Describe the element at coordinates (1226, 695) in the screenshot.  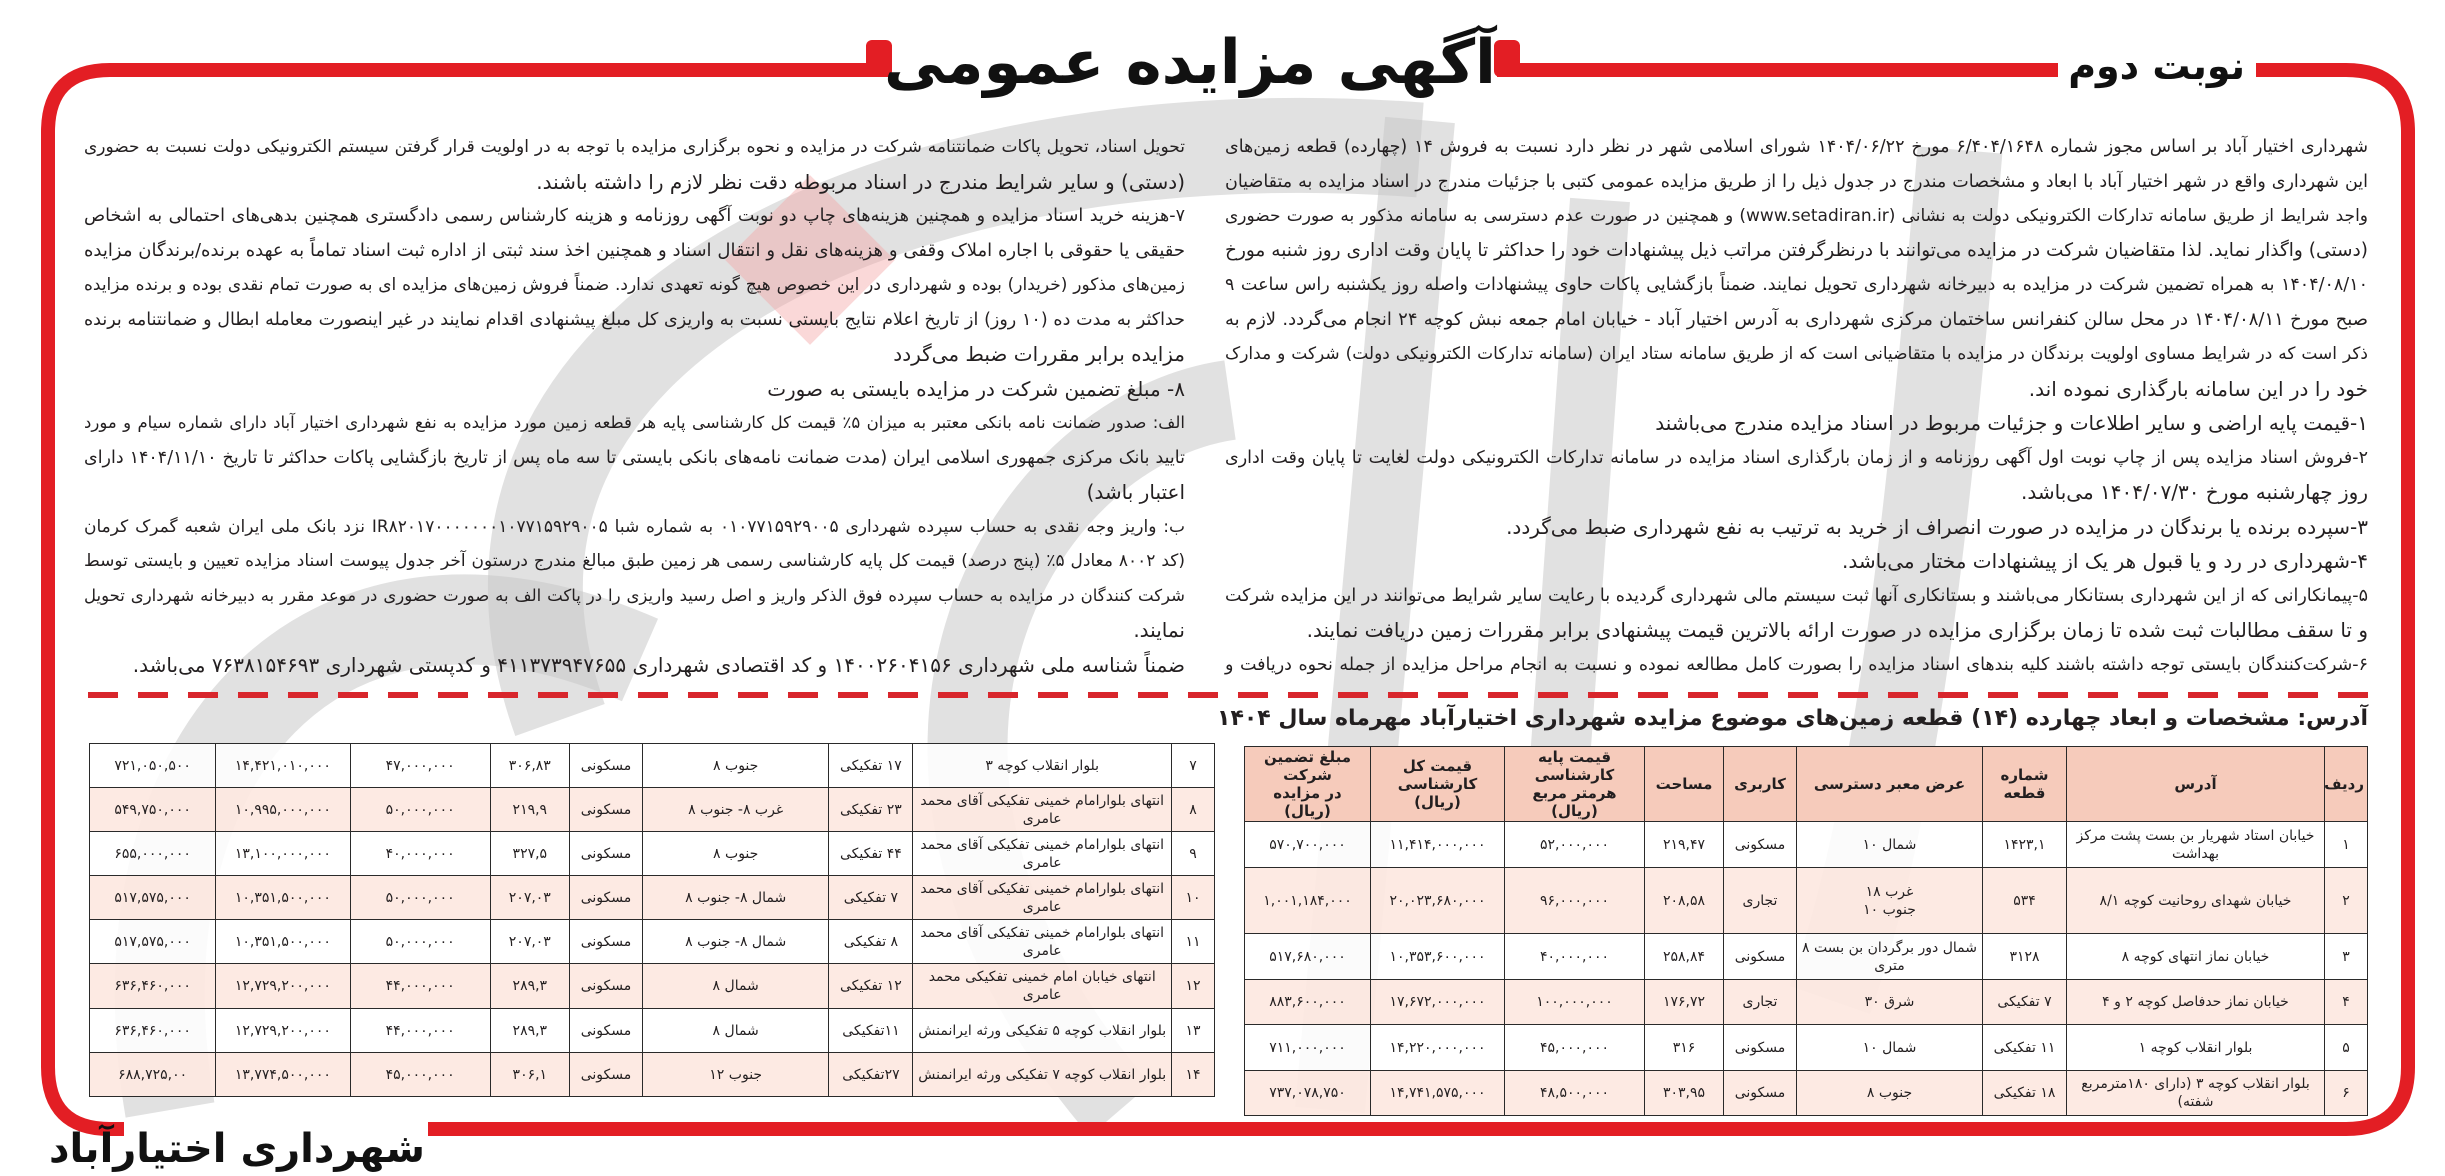
I see `dashed-divider` at that location.